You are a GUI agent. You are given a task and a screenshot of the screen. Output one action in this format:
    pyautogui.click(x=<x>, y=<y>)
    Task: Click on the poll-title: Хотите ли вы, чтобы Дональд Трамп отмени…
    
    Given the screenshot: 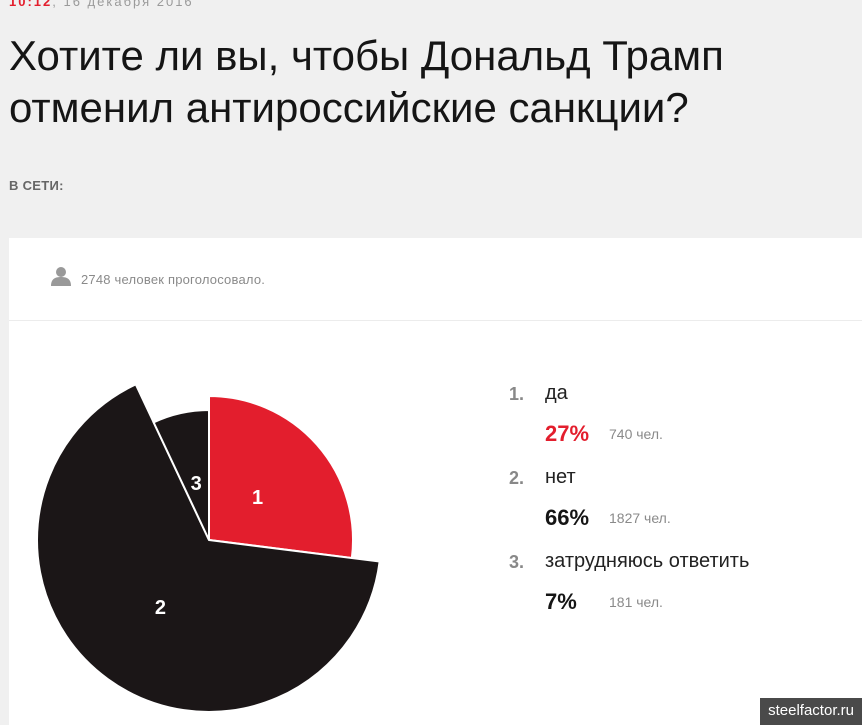 What is the action you would take?
    pyautogui.click(x=366, y=81)
    